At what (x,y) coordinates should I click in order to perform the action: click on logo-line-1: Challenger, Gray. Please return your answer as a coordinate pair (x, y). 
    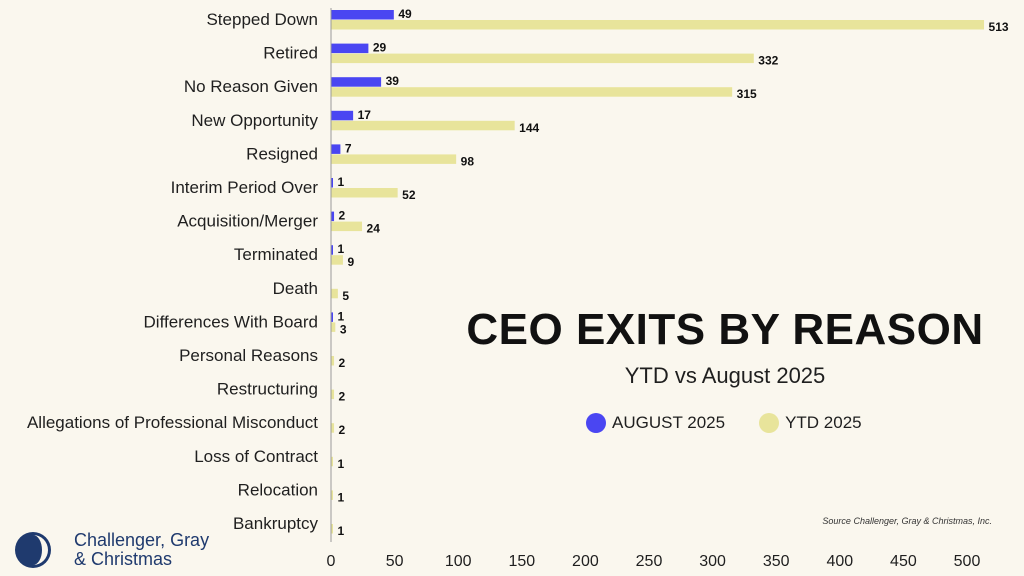
    Looking at the image, I should click on (142, 540).